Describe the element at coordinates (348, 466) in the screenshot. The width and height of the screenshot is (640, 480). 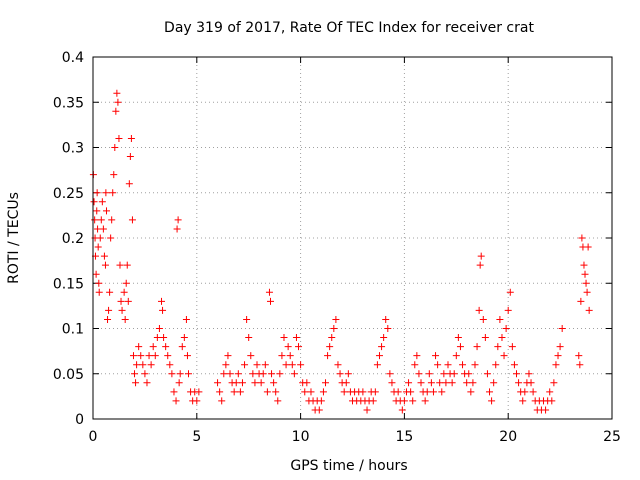
I see `x-axis-label: GPS time / hours` at that location.